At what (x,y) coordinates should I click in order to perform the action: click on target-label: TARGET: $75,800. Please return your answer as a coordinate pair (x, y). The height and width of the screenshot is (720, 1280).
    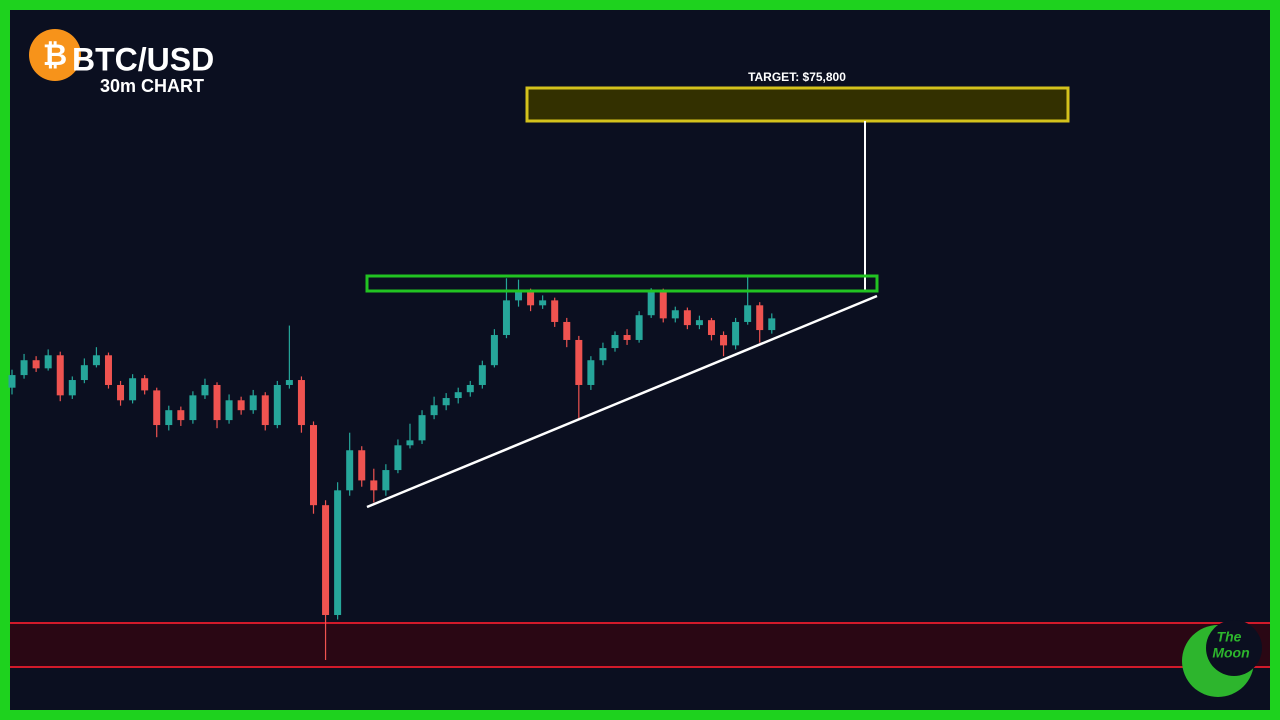
    Looking at the image, I should click on (797, 77).